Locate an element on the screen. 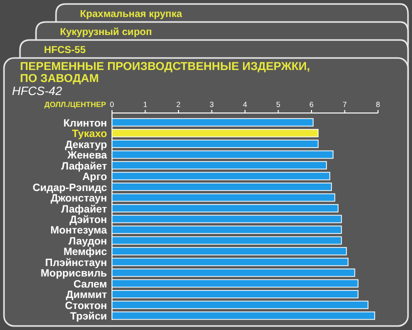 The height and width of the screenshot is (330, 412). y-tick-label: Джонстаун is located at coordinates (78, 198).